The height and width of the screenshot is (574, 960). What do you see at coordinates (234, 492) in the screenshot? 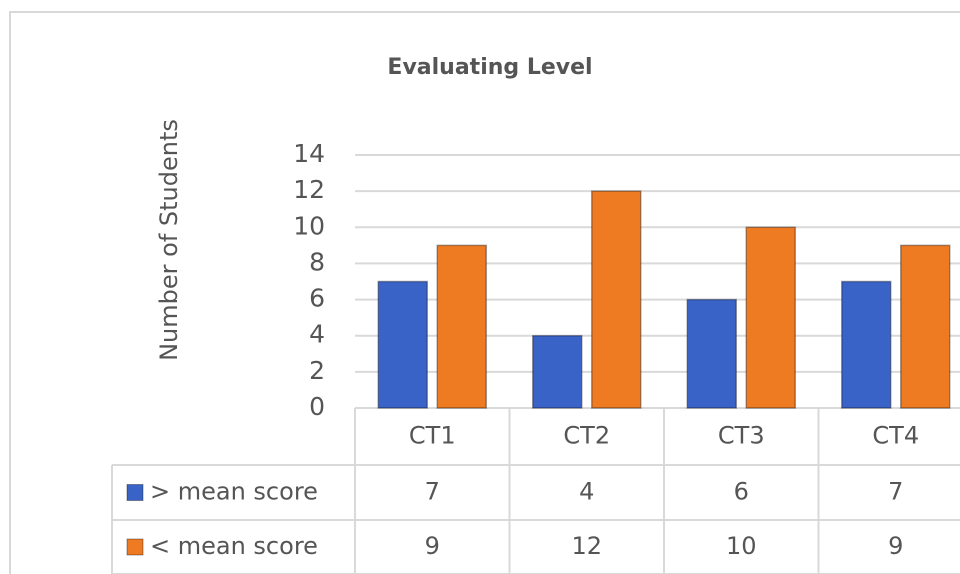
I see `legend-label: > mean score` at bounding box center [234, 492].